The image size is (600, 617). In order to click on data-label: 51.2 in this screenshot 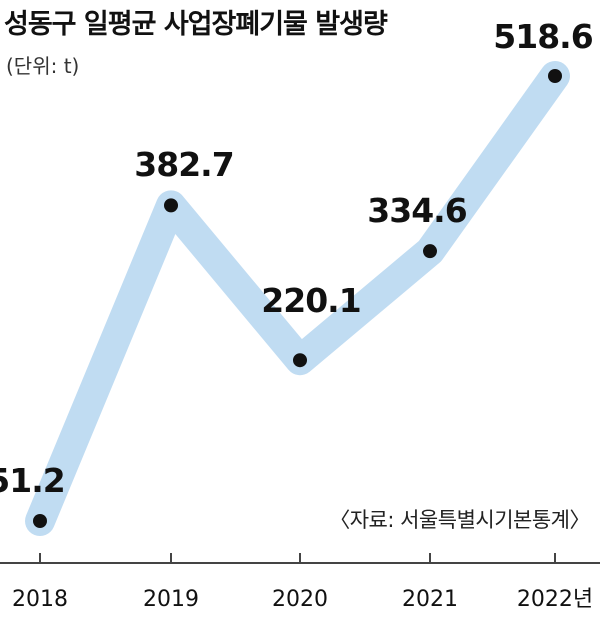, I will do `click(32, 480)`.